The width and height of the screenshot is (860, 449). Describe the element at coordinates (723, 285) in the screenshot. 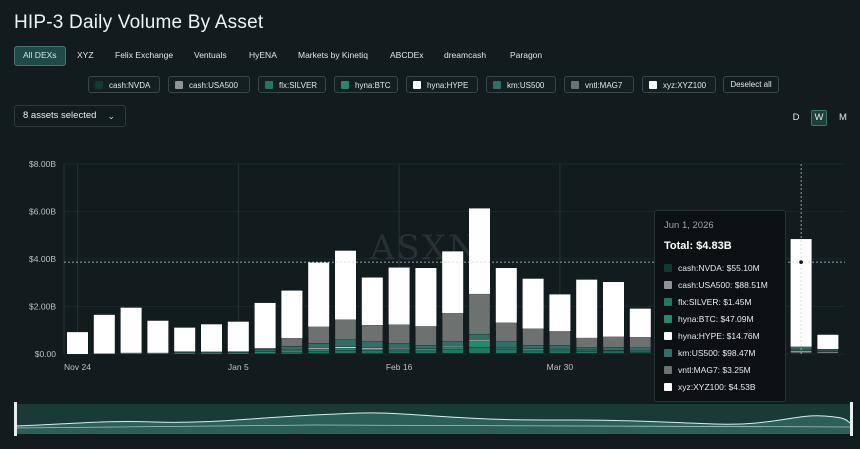

I see `tooltip-row-label: cash:USA500: $88.51M` at that location.